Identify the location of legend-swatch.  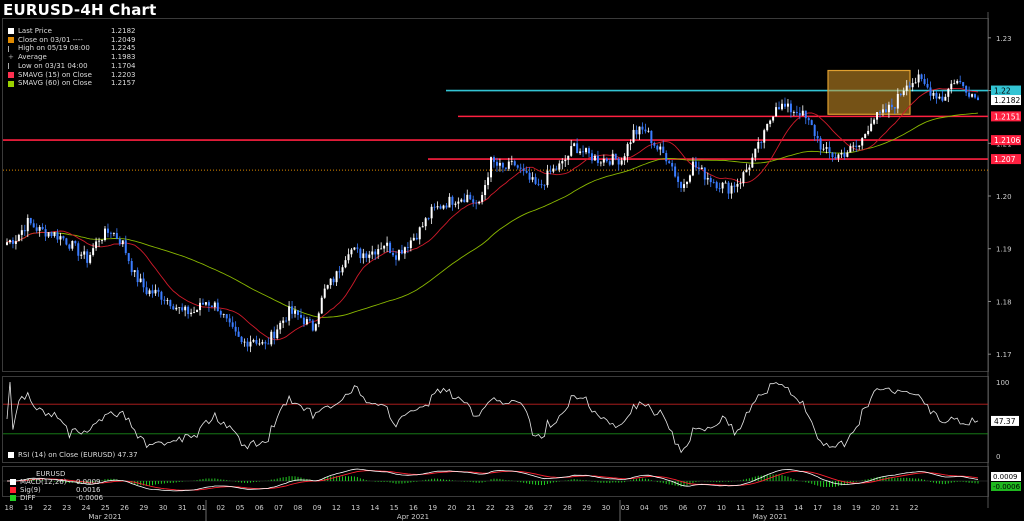
(13, 482).